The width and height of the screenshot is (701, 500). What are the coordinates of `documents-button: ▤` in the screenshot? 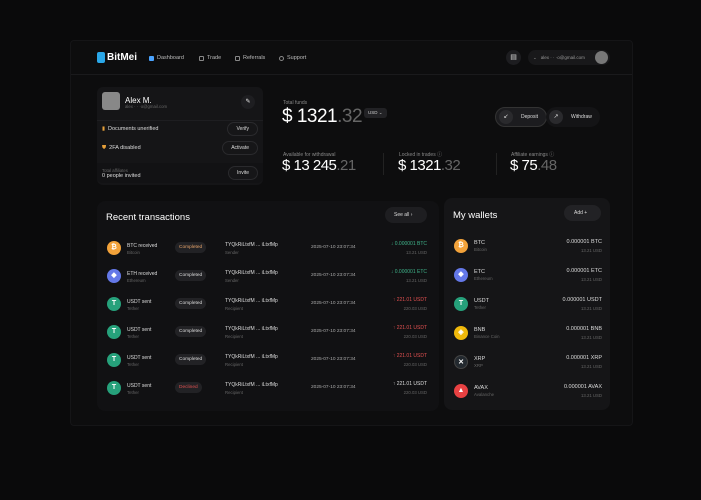 It's located at (513, 57).